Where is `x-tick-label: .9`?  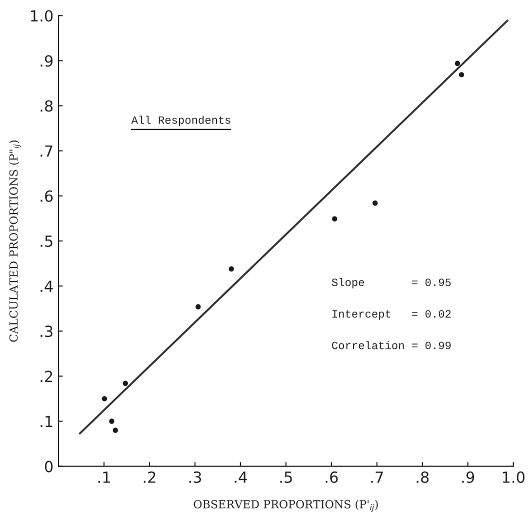
x-tick-label: .9 is located at coordinates (468, 477).